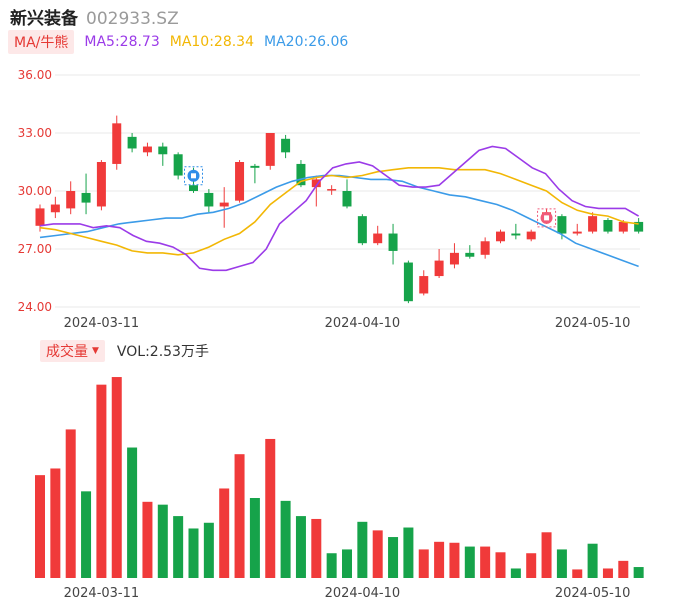  I want to click on x-tick-label: 2024-04-10, so click(363, 323).